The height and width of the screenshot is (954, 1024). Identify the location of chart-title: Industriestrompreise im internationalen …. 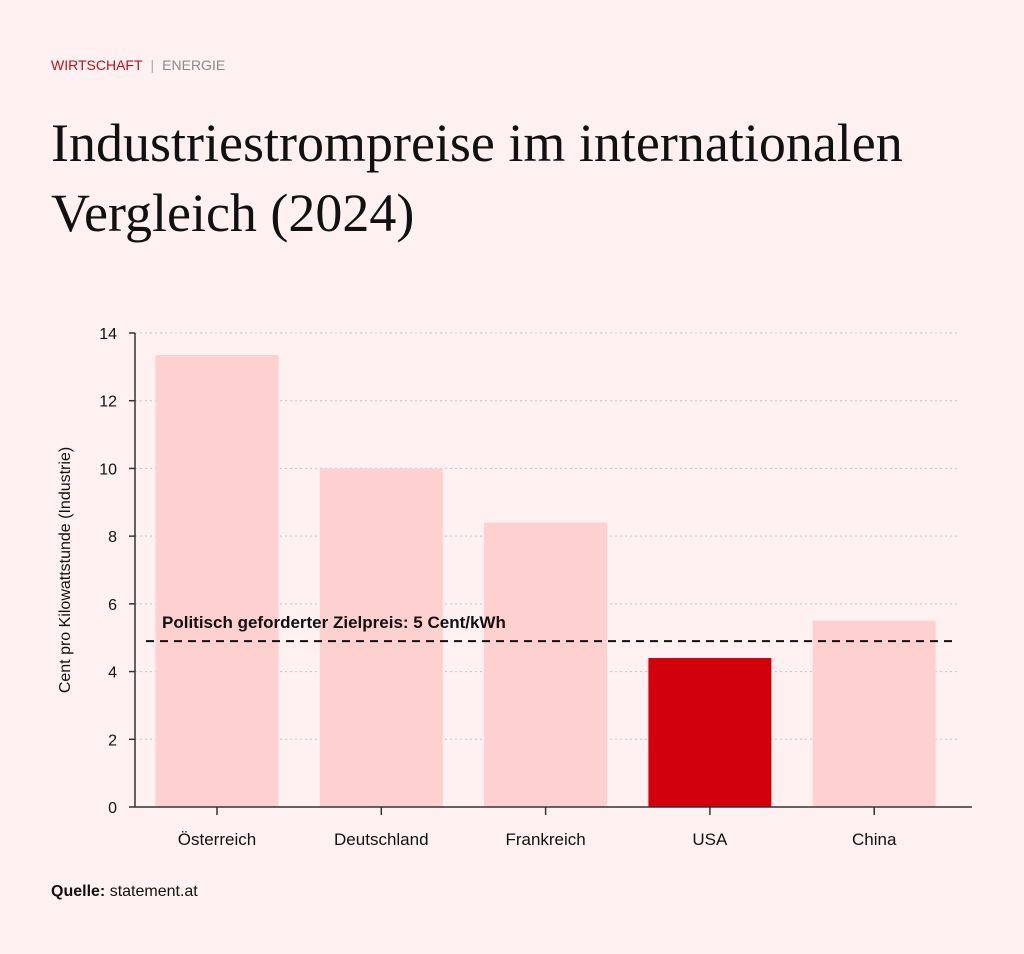
(477, 178).